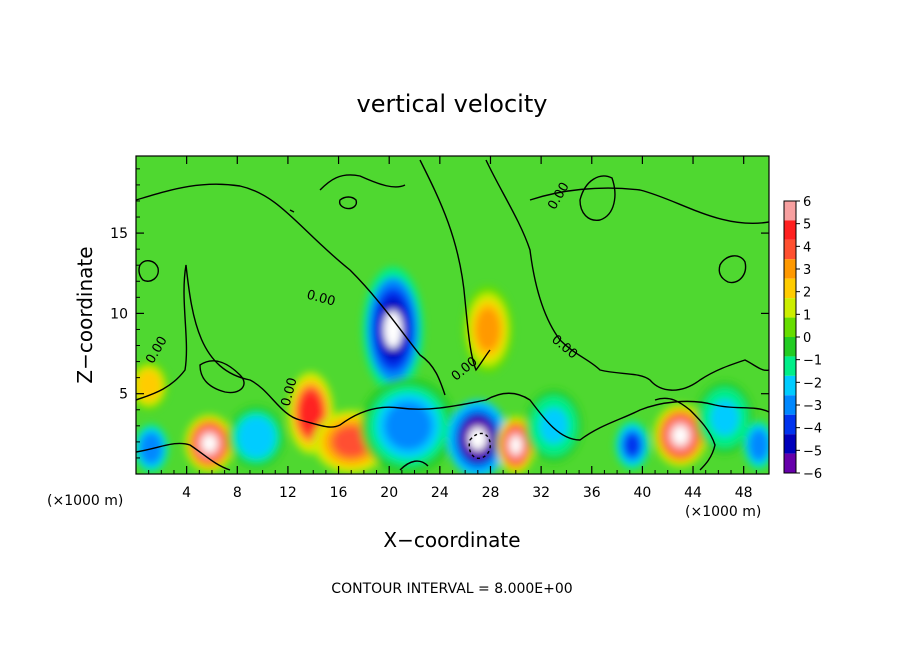 This screenshot has width=904, height=654. What do you see at coordinates (744, 493) in the screenshot?
I see `x-tick-label: 48` at bounding box center [744, 493].